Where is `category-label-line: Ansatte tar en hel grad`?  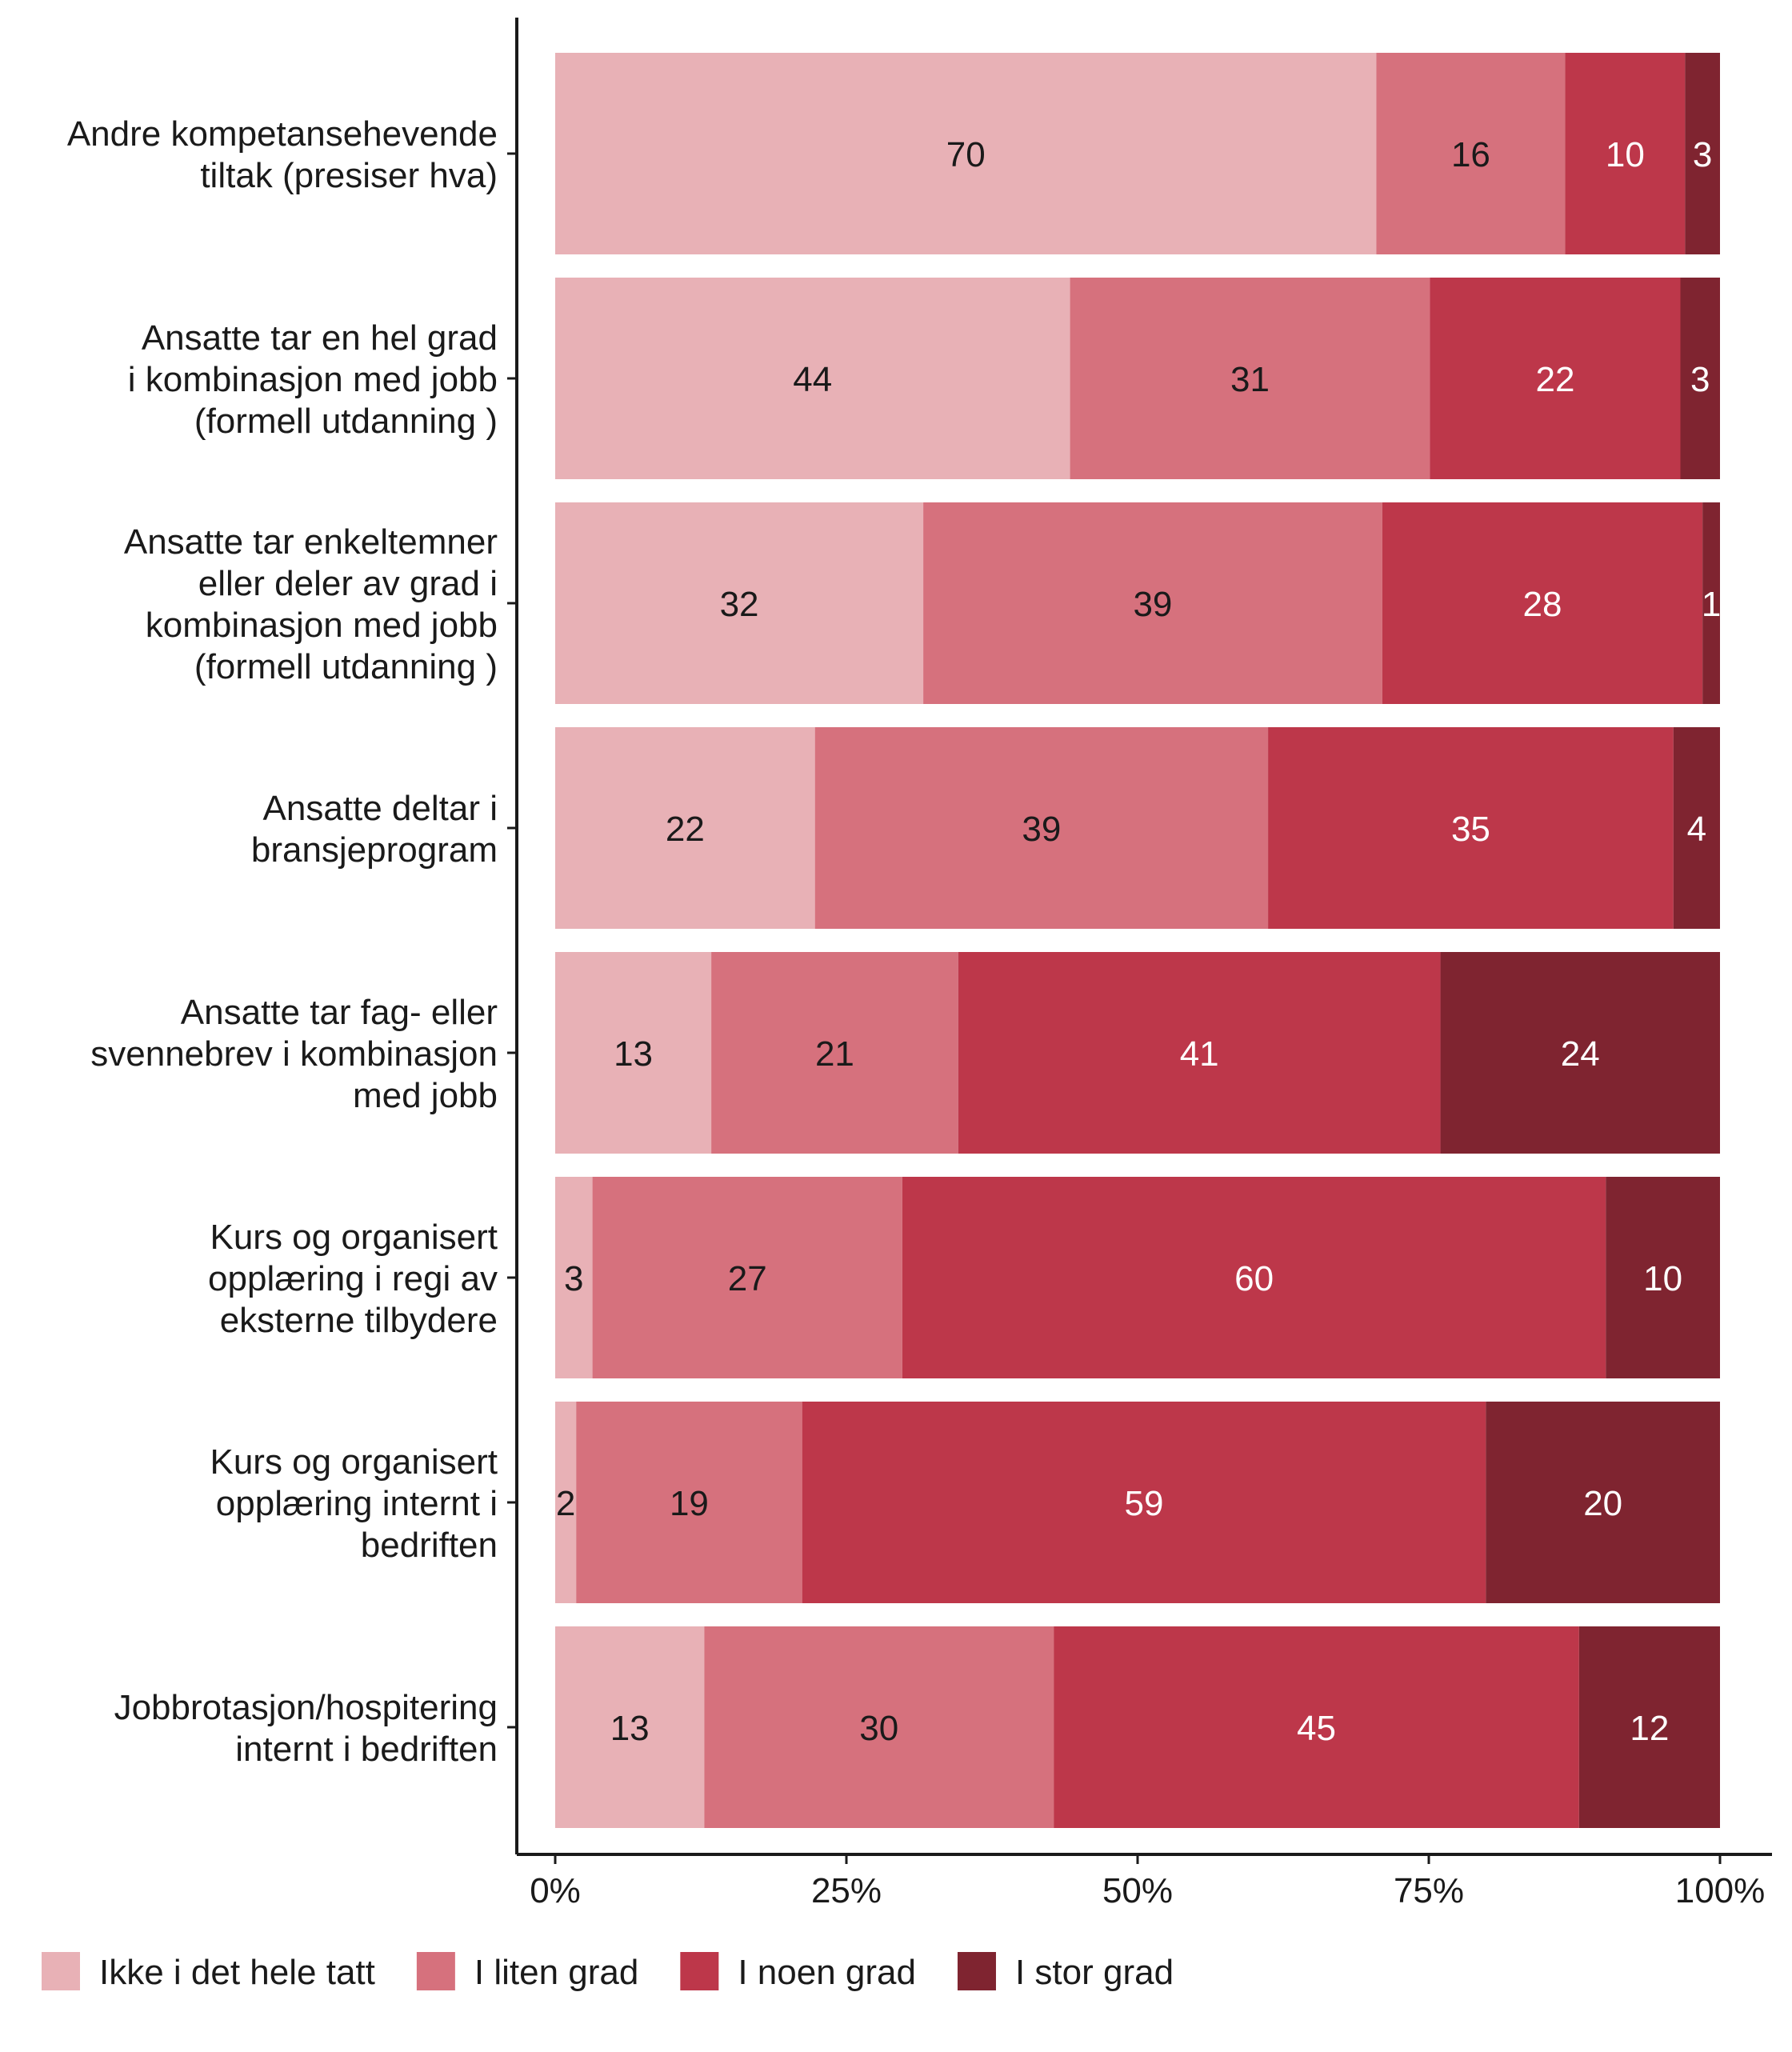
category-label-line: Ansatte tar en hel grad is located at coordinates (320, 338).